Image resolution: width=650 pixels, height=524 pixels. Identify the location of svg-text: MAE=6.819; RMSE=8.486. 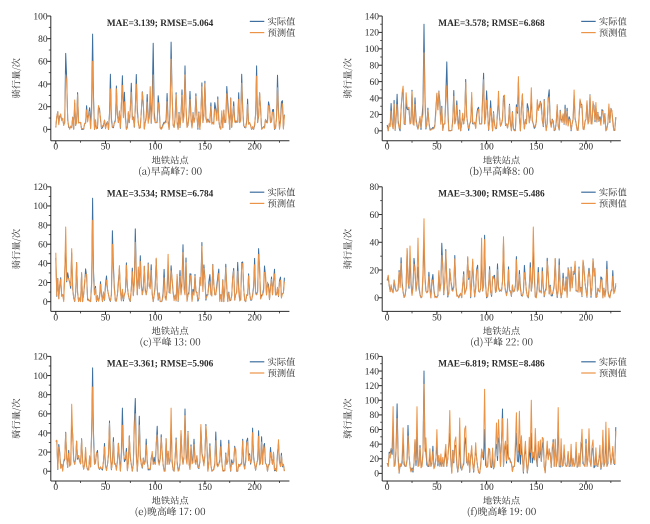
(491, 364).